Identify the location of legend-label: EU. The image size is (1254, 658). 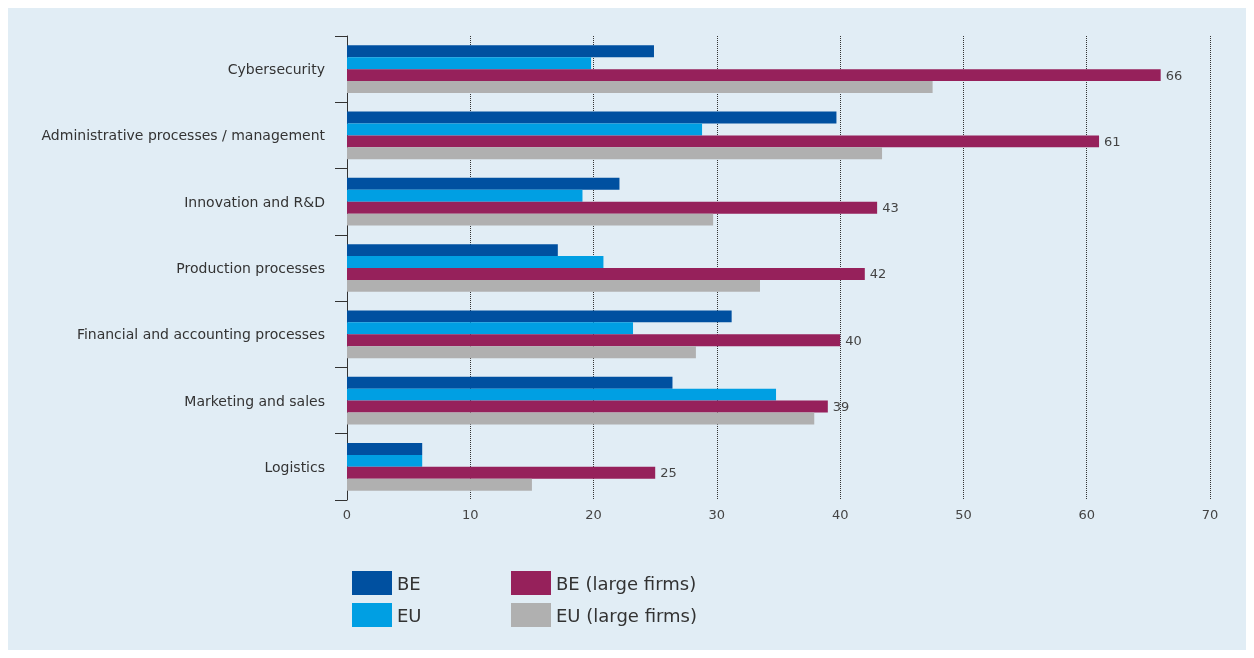
(409, 615).